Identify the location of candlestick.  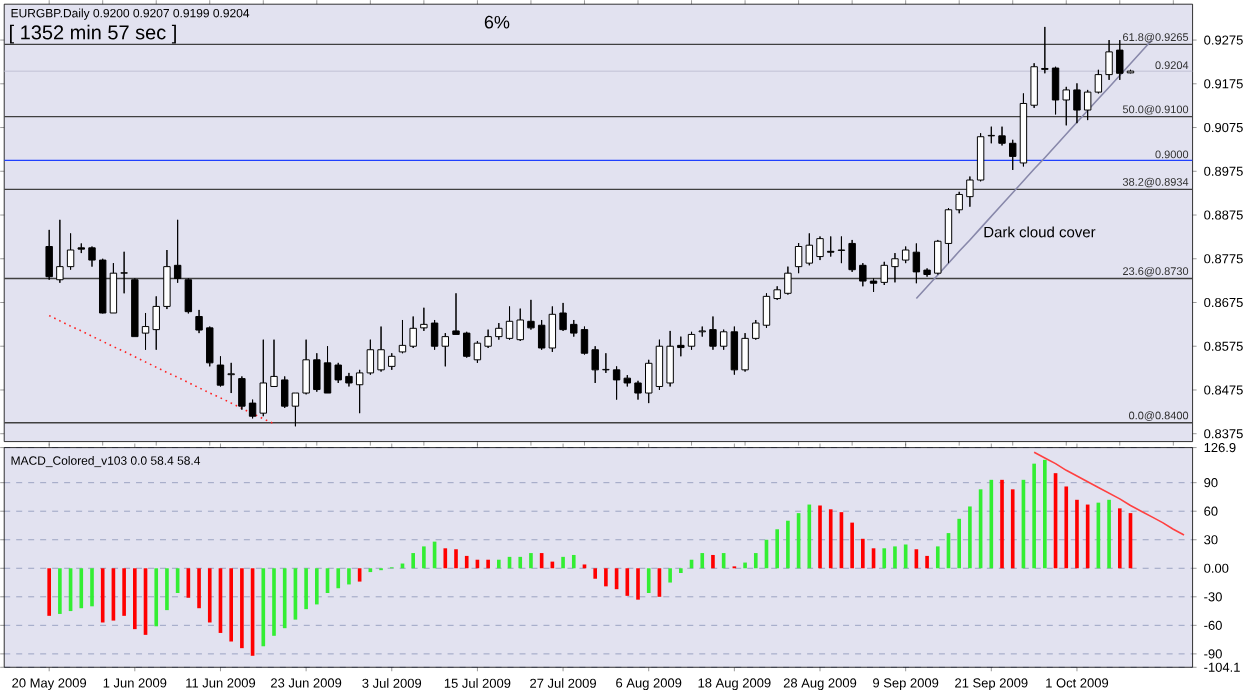
(188, 295).